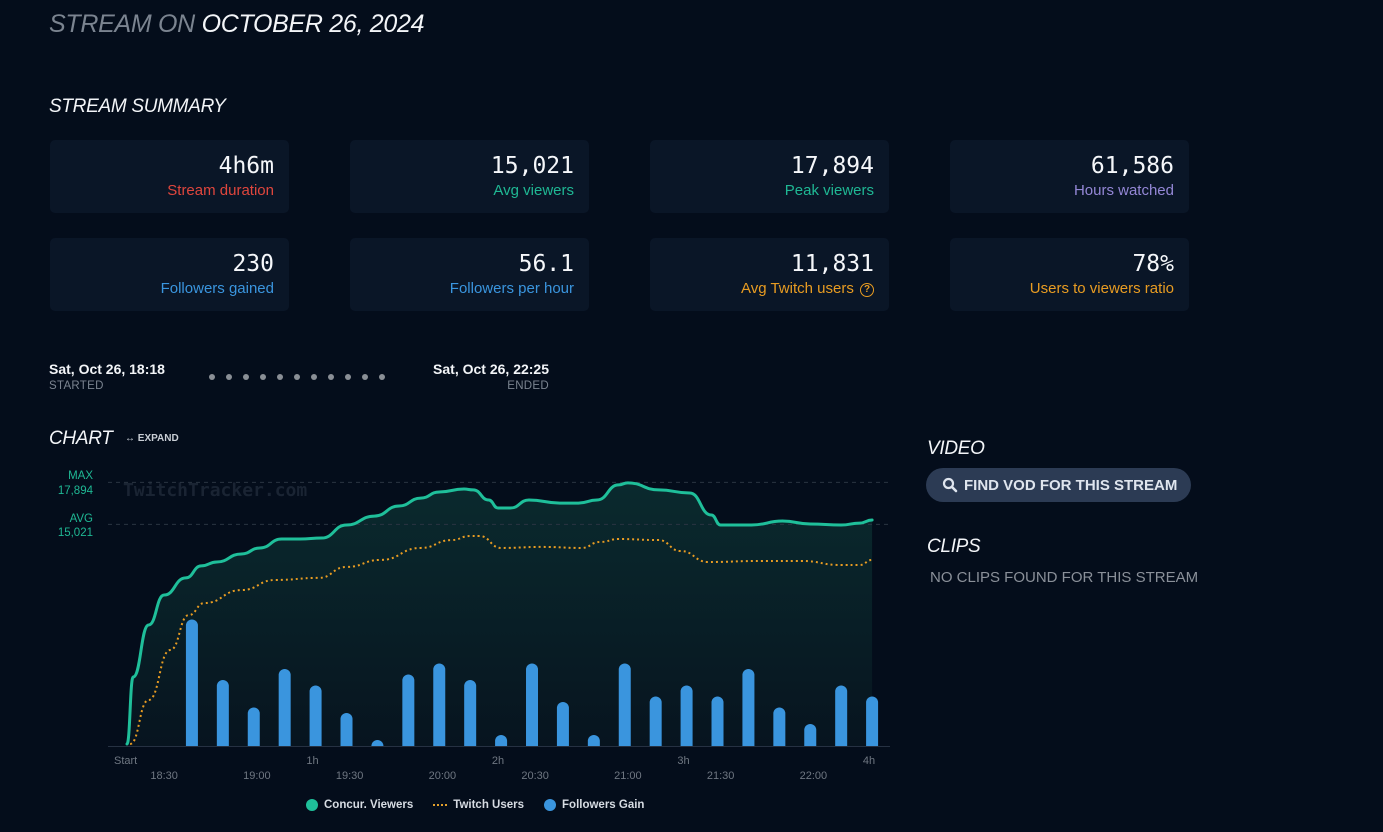  I want to click on card-label-text: Users to viewers ratio, so click(1101, 288).